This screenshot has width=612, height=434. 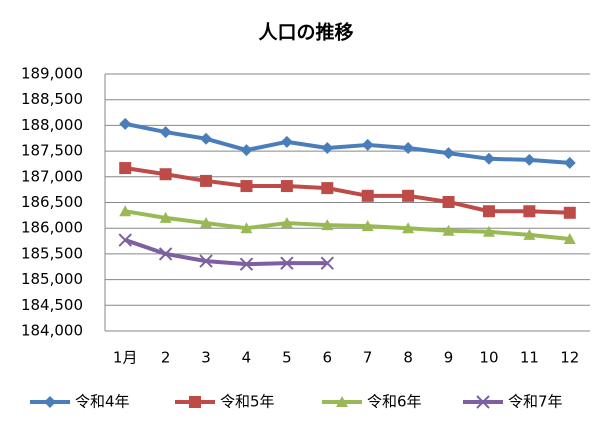 I want to click on x-tick-label: 2, so click(x=166, y=358).